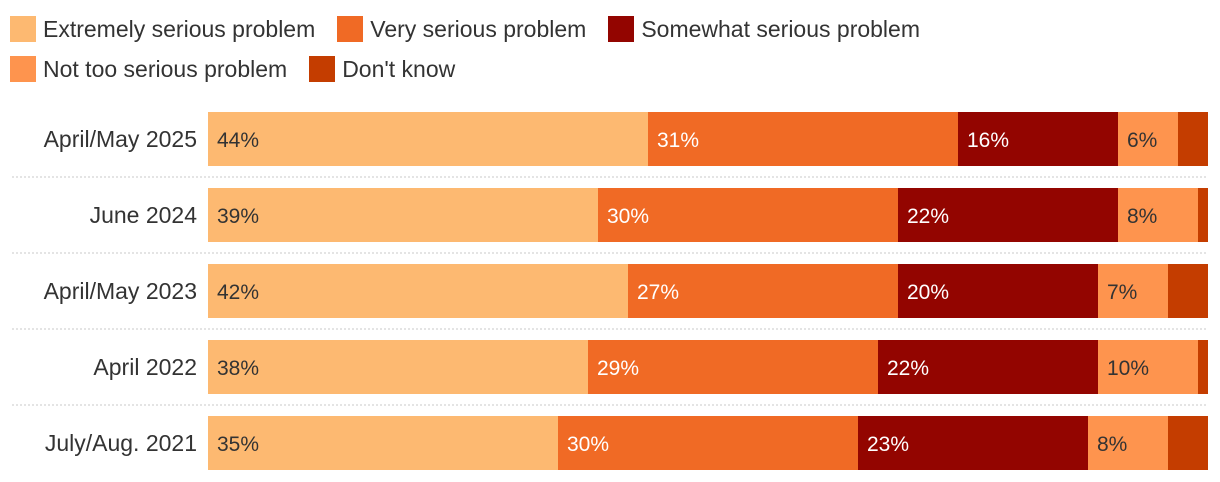  I want to click on data-label: 42%, so click(238, 292).